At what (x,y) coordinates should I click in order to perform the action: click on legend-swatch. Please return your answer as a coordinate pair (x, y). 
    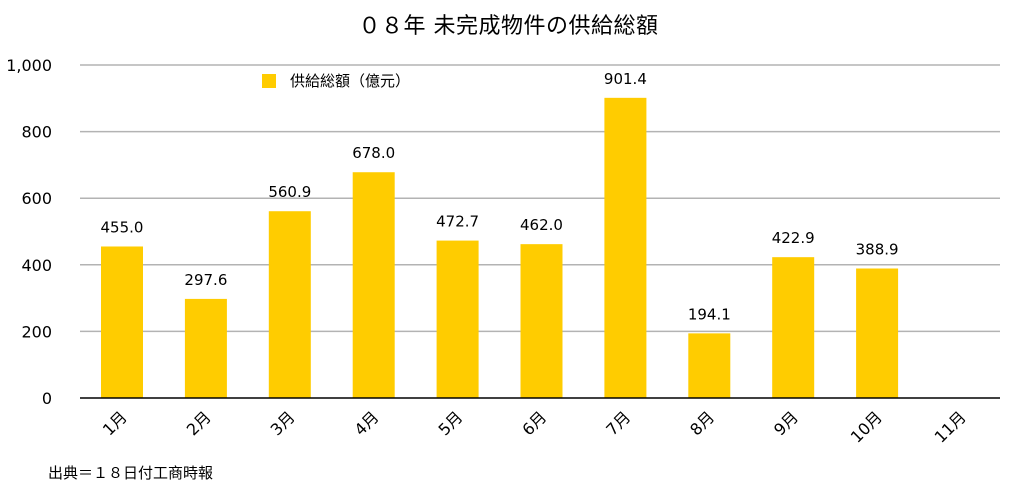
    Looking at the image, I should click on (269, 81).